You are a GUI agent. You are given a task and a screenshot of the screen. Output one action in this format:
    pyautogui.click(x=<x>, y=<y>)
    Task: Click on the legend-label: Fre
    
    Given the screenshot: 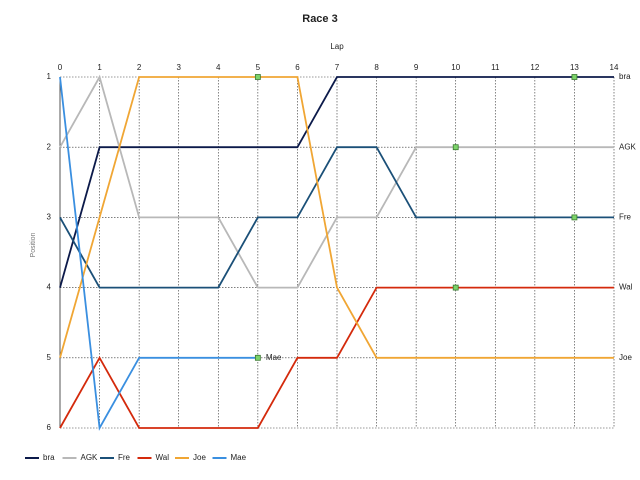 What is the action you would take?
    pyautogui.click(x=124, y=457)
    